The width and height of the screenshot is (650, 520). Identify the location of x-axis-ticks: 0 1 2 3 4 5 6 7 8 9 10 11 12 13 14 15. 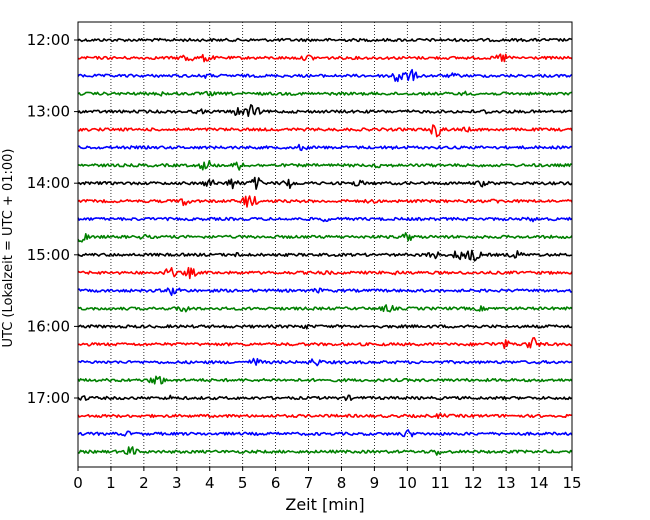
(327, 479).